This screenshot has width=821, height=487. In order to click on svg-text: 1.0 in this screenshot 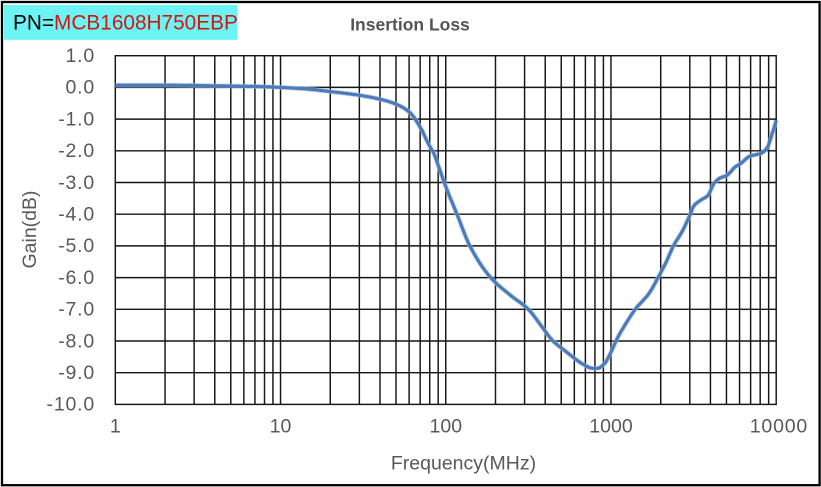, I will do `click(80, 56)`.